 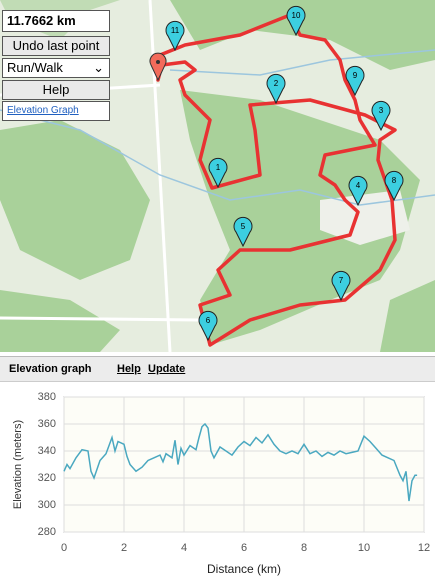 What do you see at coordinates (124, 548) in the screenshot?
I see `x-tick-label: 2` at bounding box center [124, 548].